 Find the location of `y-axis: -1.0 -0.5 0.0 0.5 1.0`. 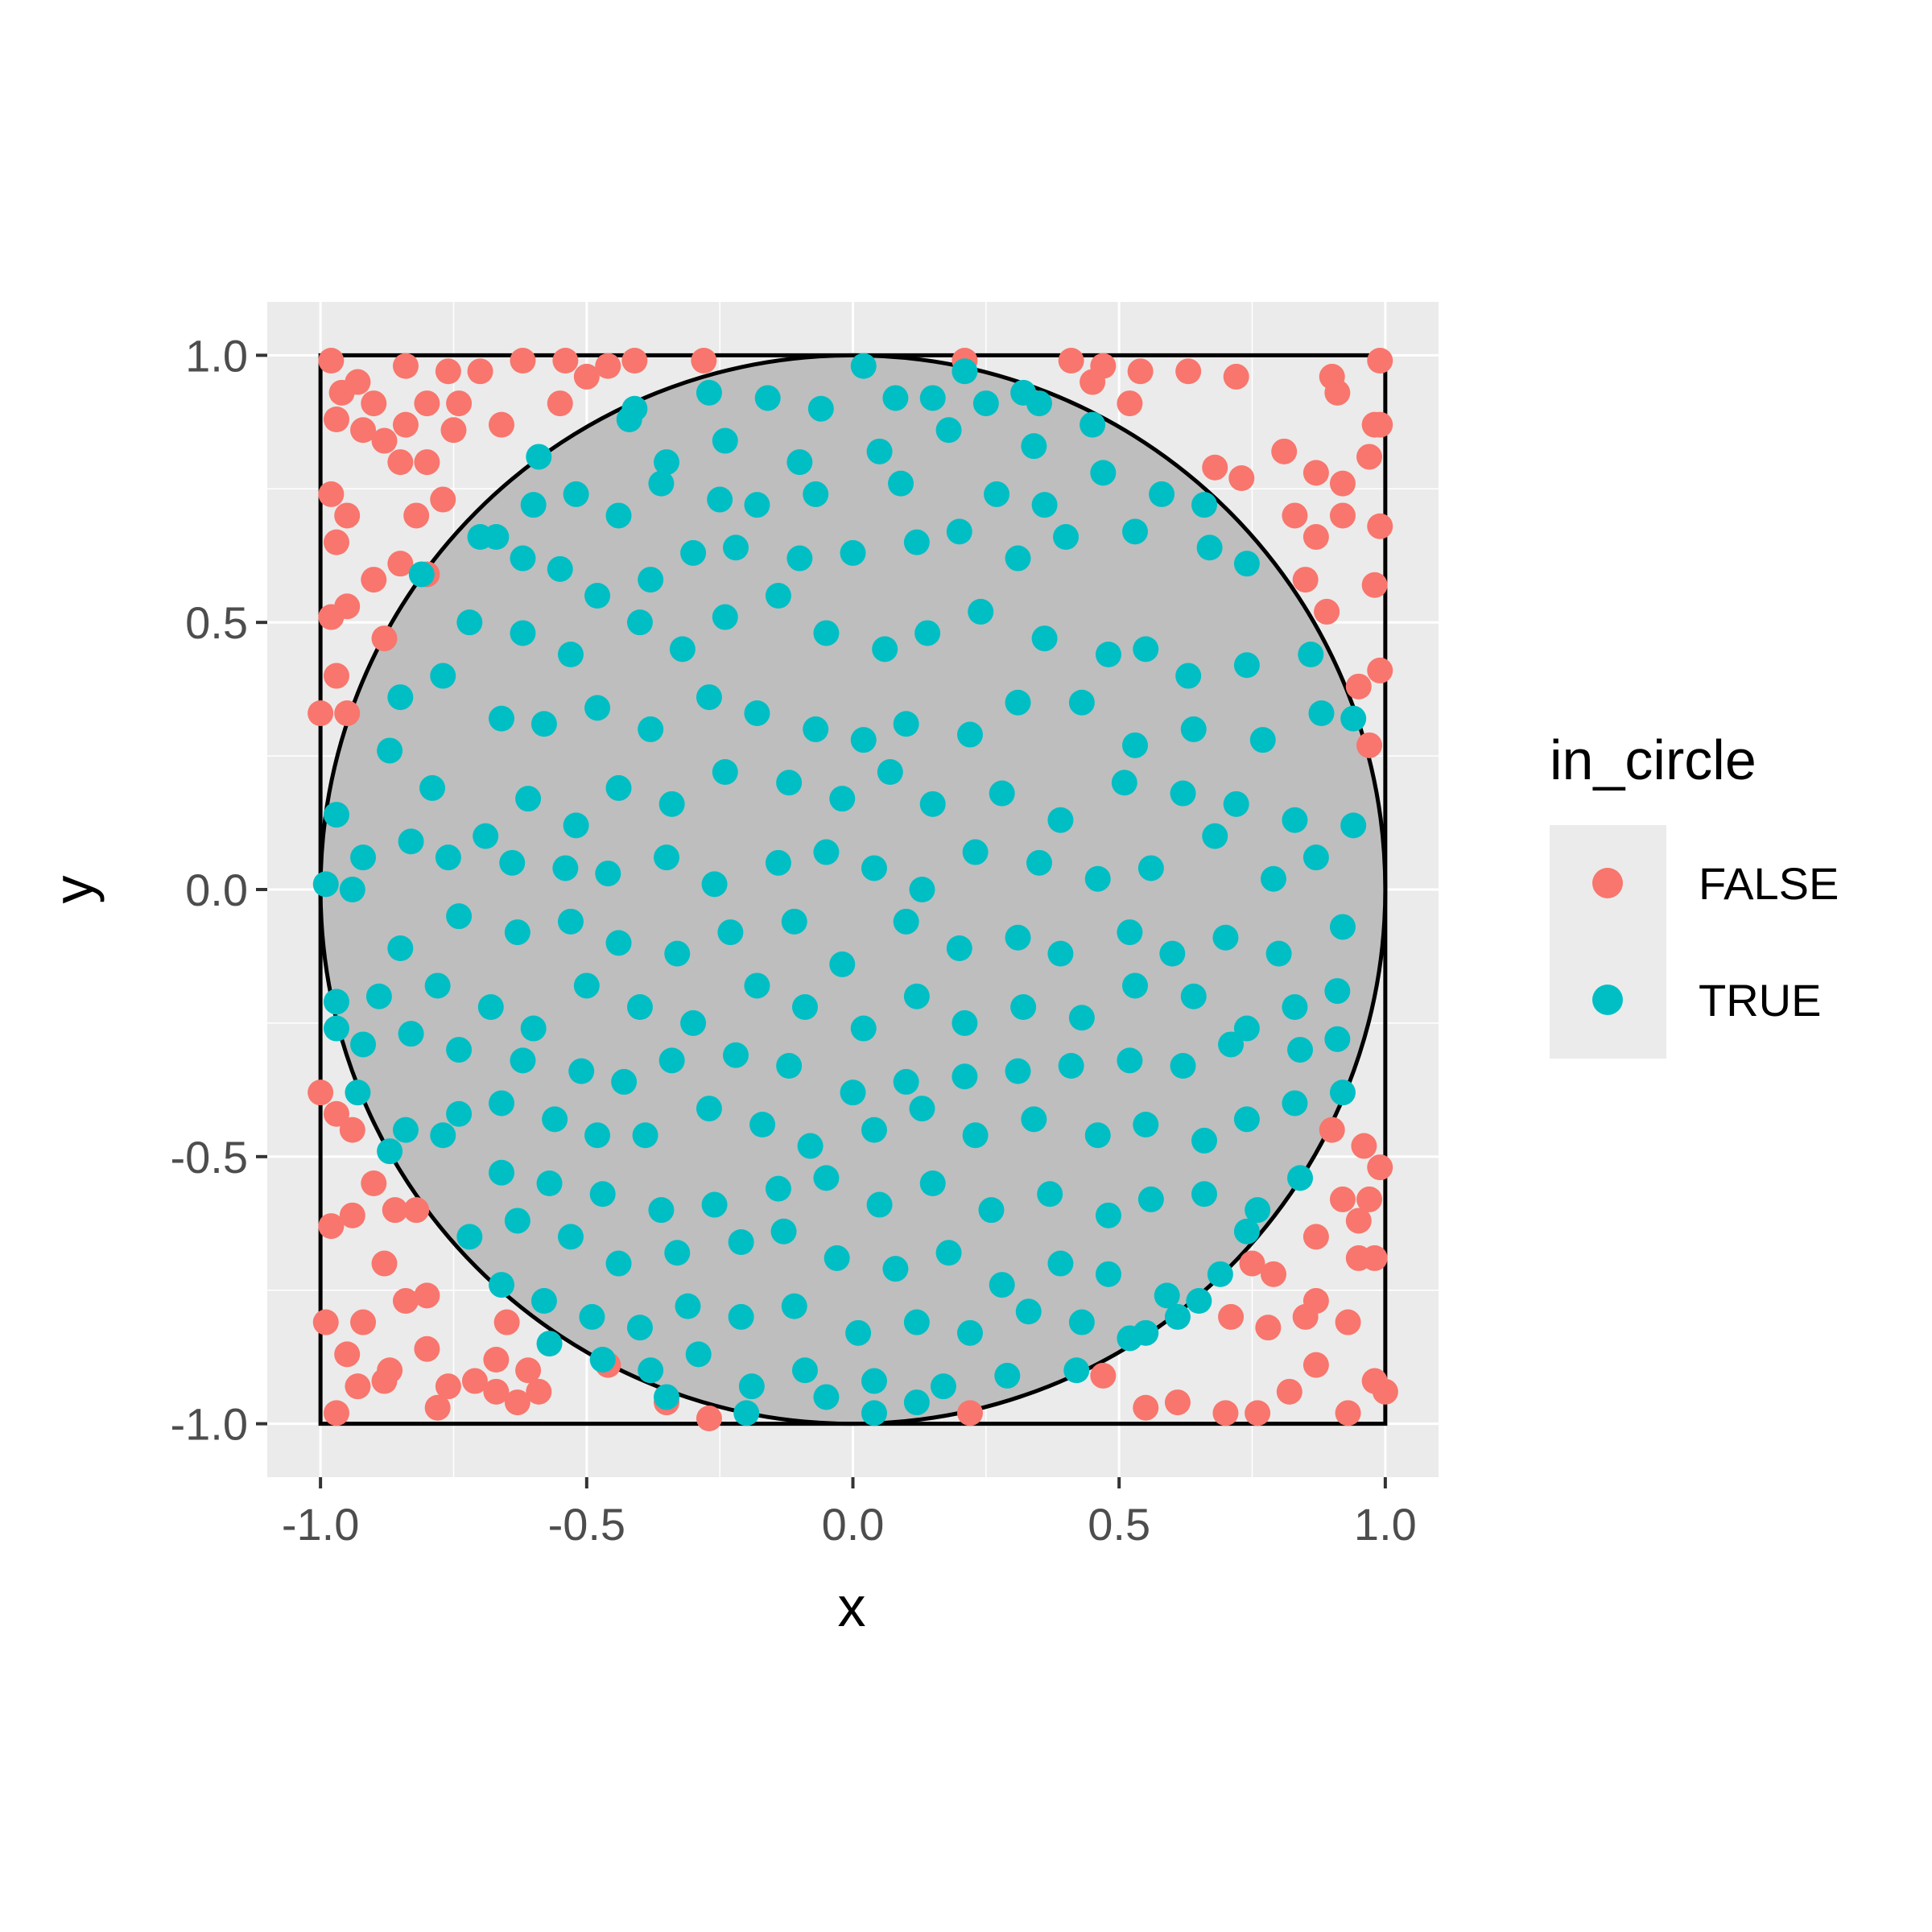

y-axis: -1.0 -0.5 0.0 0.5 1.0 is located at coordinates (219, 890).